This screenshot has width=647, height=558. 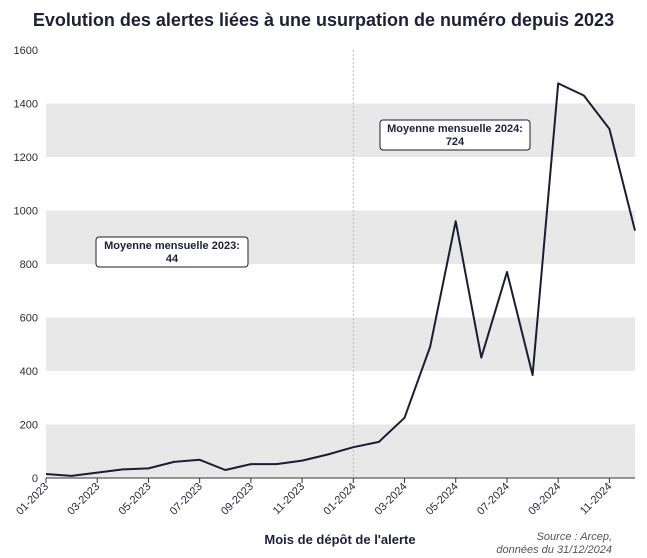 I want to click on y-tick-label: 1400, so click(x=26, y=105).